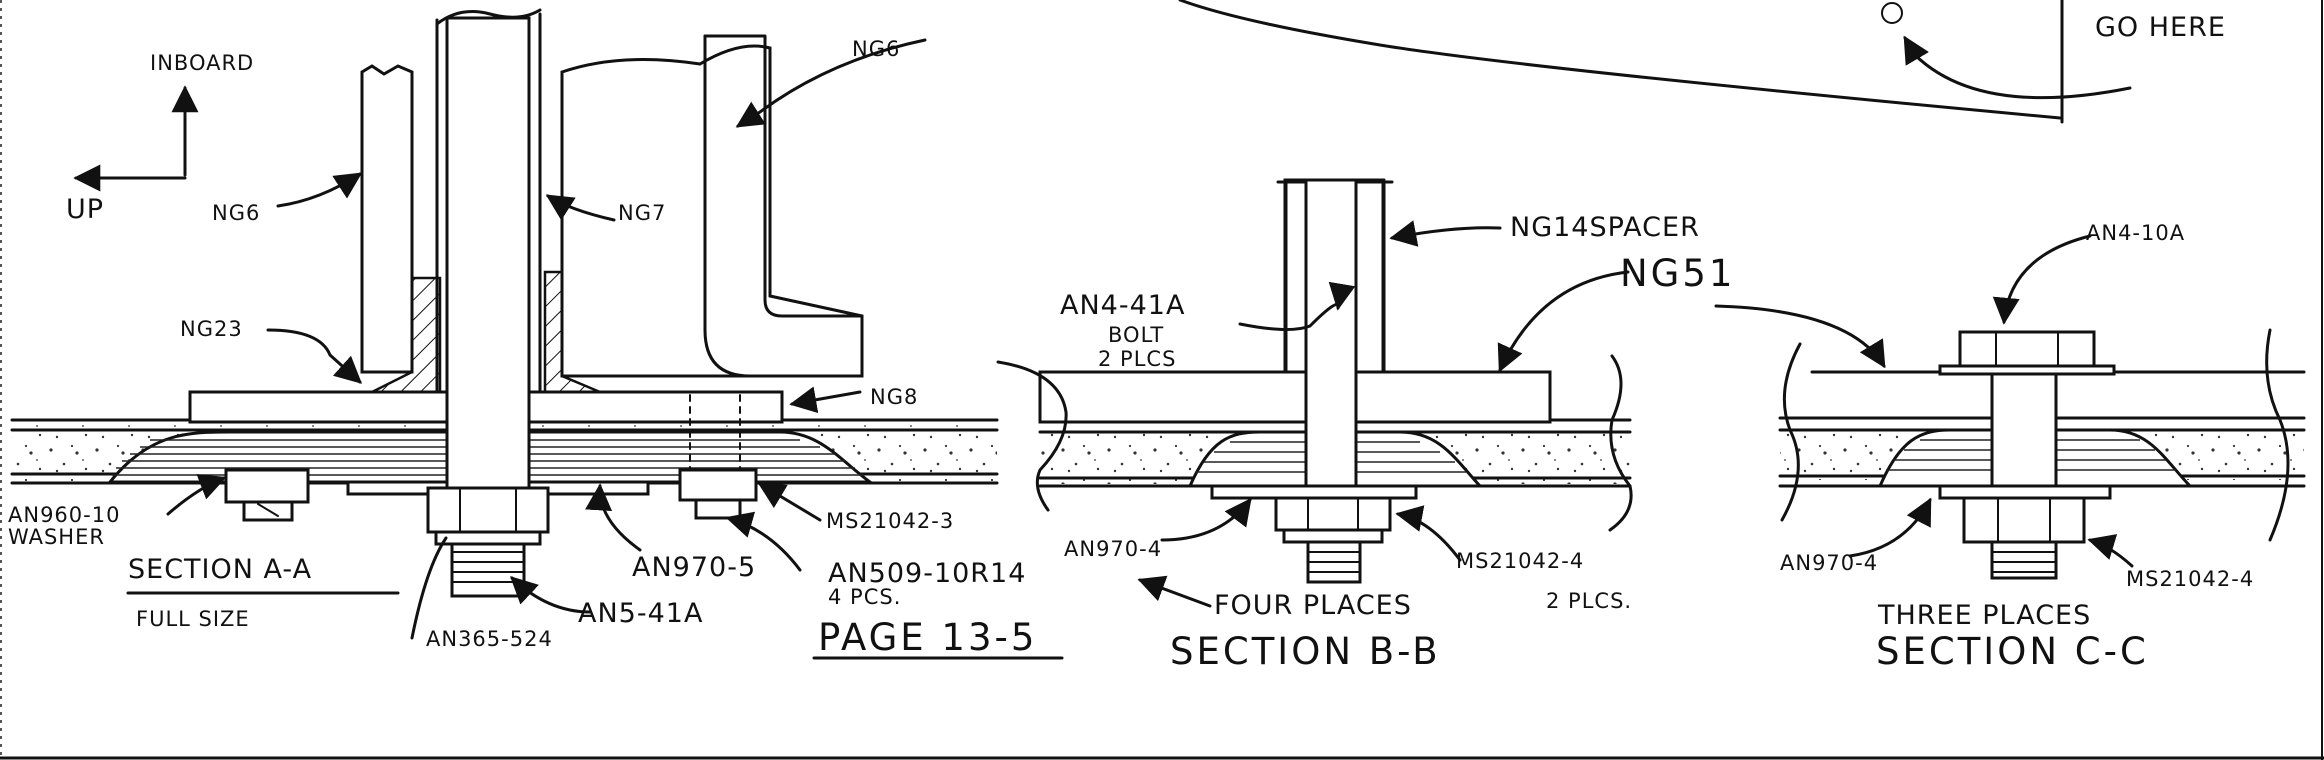 This screenshot has height=760, width=2324. What do you see at coordinates (2190, 579) in the screenshot?
I see `section-c-ms21042-4-label: MS21042-4` at bounding box center [2190, 579].